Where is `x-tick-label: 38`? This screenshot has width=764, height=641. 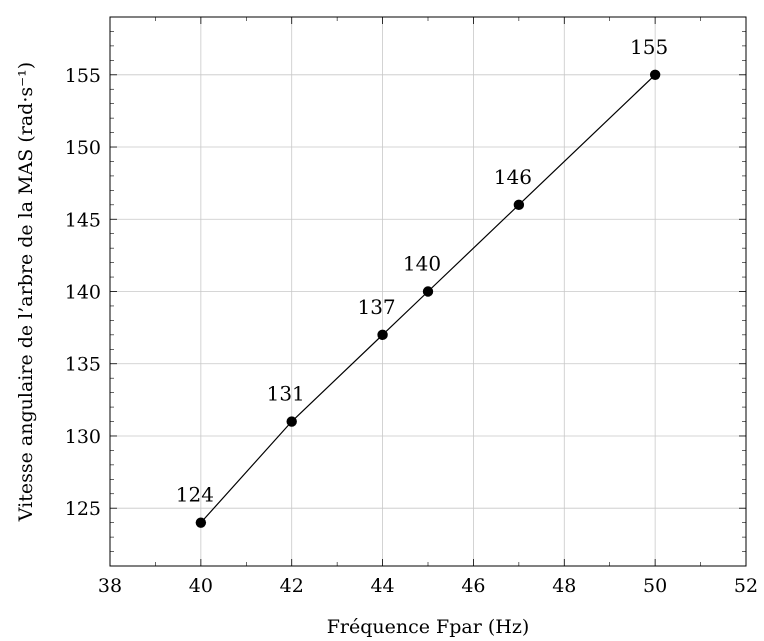 x-tick-label: 38 is located at coordinates (110, 586).